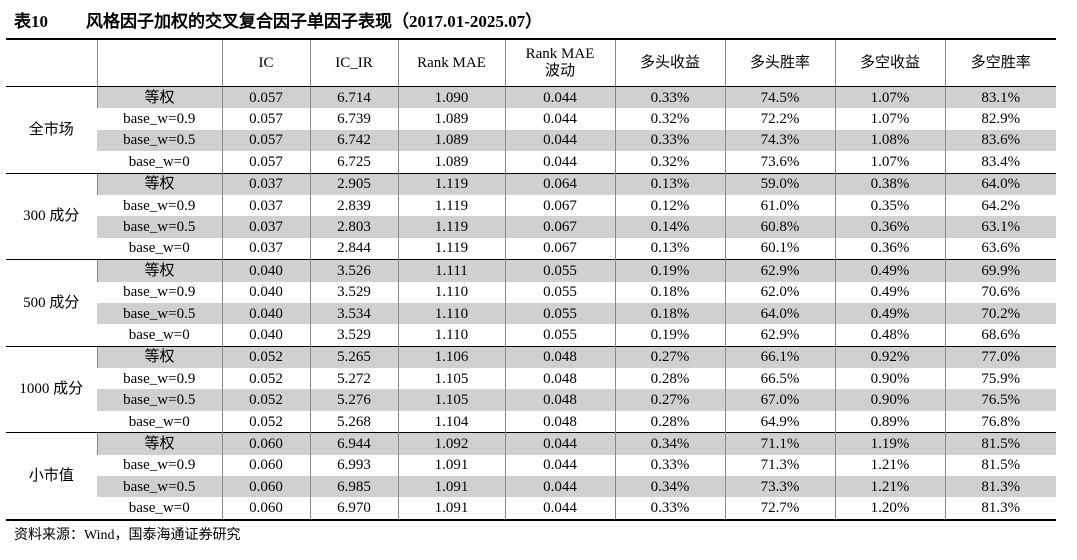  Describe the element at coordinates (559, 205) in the screenshot. I see `table-cell: 0.067` at that location.